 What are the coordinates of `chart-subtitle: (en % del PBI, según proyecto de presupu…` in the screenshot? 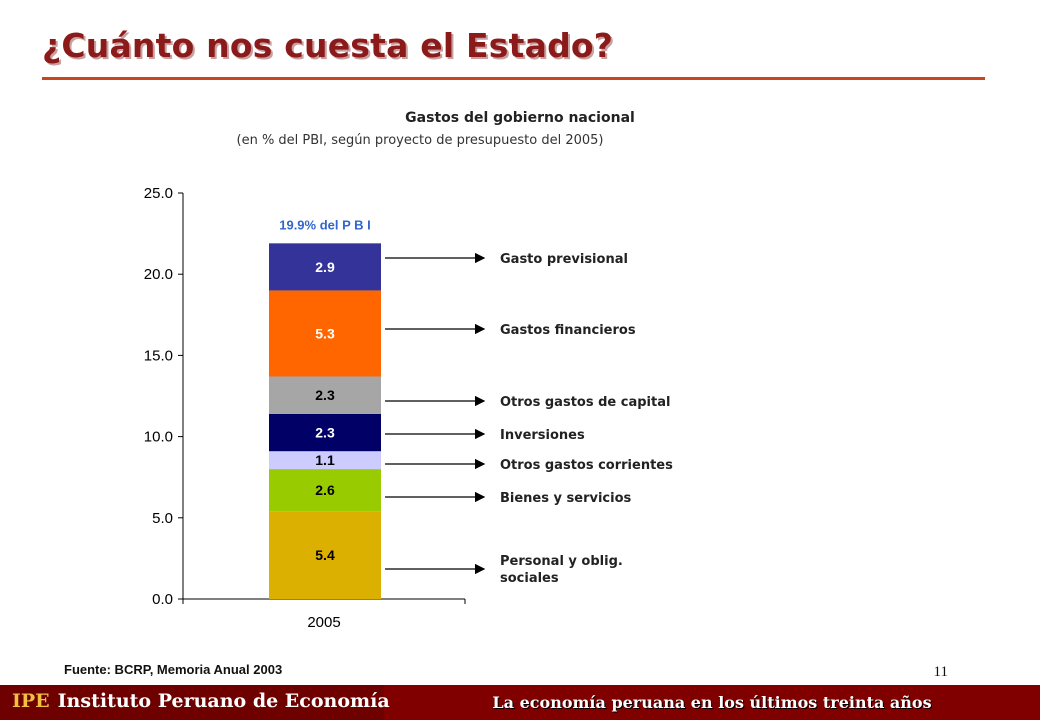 It's located at (420, 140).